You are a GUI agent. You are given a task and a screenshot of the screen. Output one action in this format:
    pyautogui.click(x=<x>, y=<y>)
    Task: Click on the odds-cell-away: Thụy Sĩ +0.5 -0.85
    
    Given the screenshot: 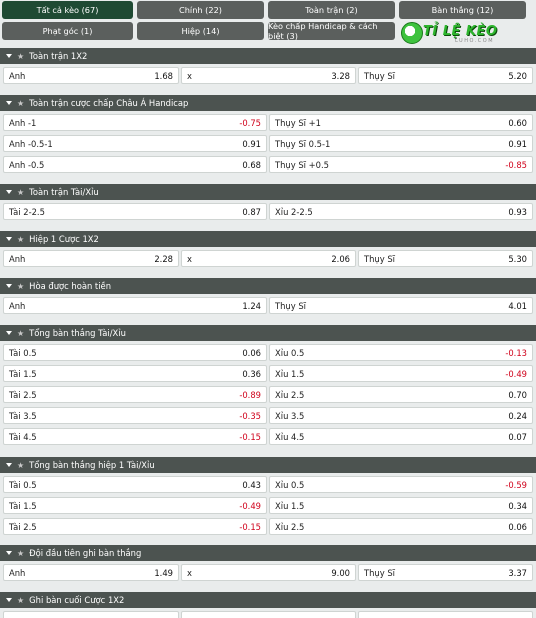 What is the action you would take?
    pyautogui.click(x=401, y=164)
    